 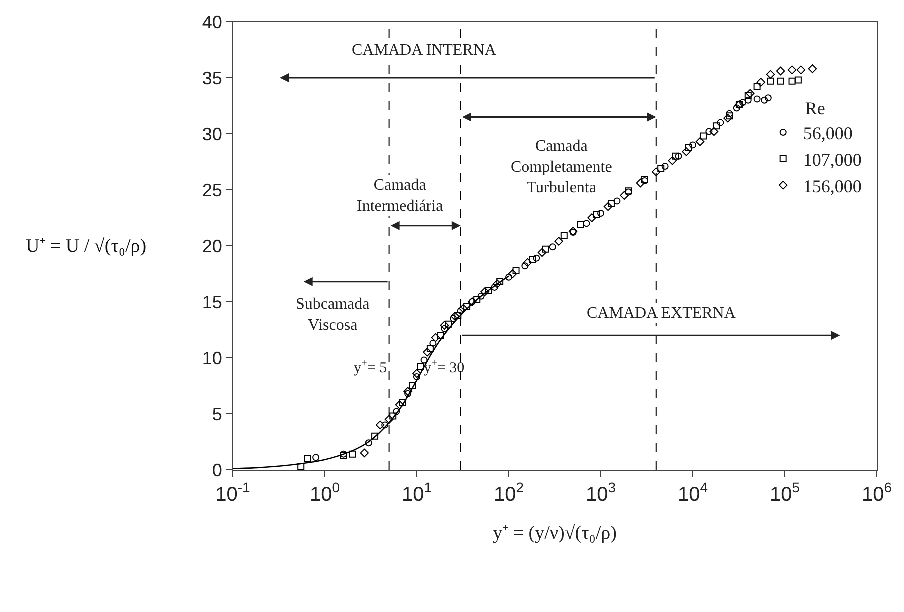 I want to click on y-tick-label: 20, so click(x=212, y=246).